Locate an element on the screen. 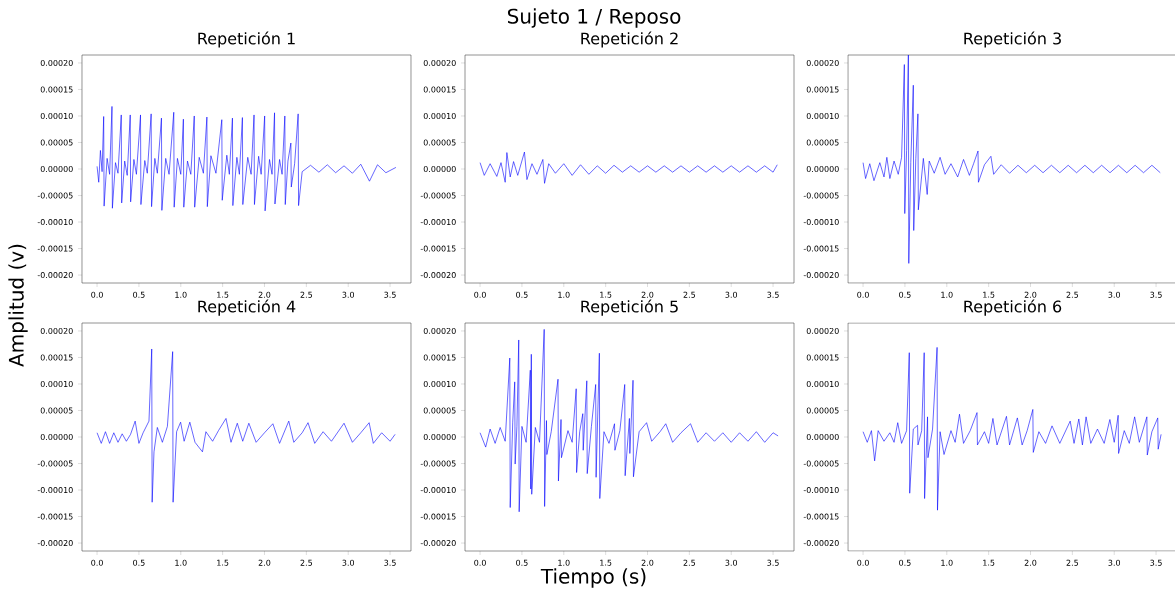 The image size is (1175, 593). y-axis-title: Amplitud (v) is located at coordinates (18, 305).